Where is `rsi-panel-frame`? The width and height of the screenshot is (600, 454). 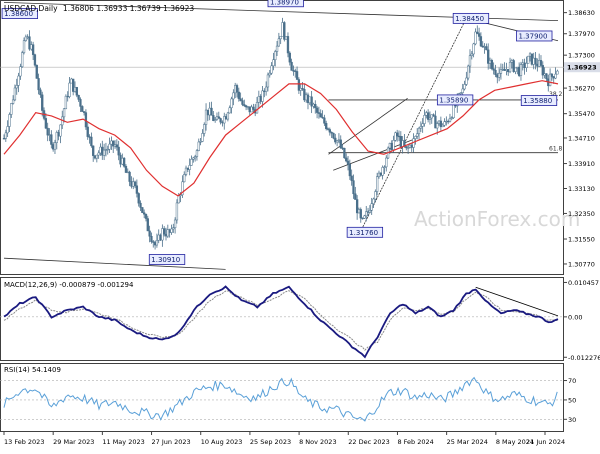 rsi-panel-frame is located at coordinates (282, 397).